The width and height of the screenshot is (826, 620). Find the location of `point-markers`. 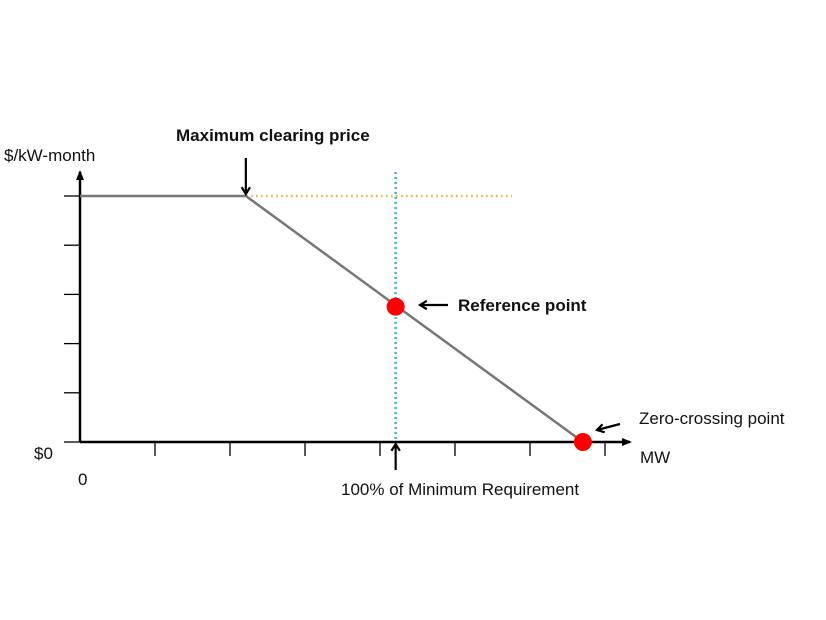

point-markers is located at coordinates (489, 374).